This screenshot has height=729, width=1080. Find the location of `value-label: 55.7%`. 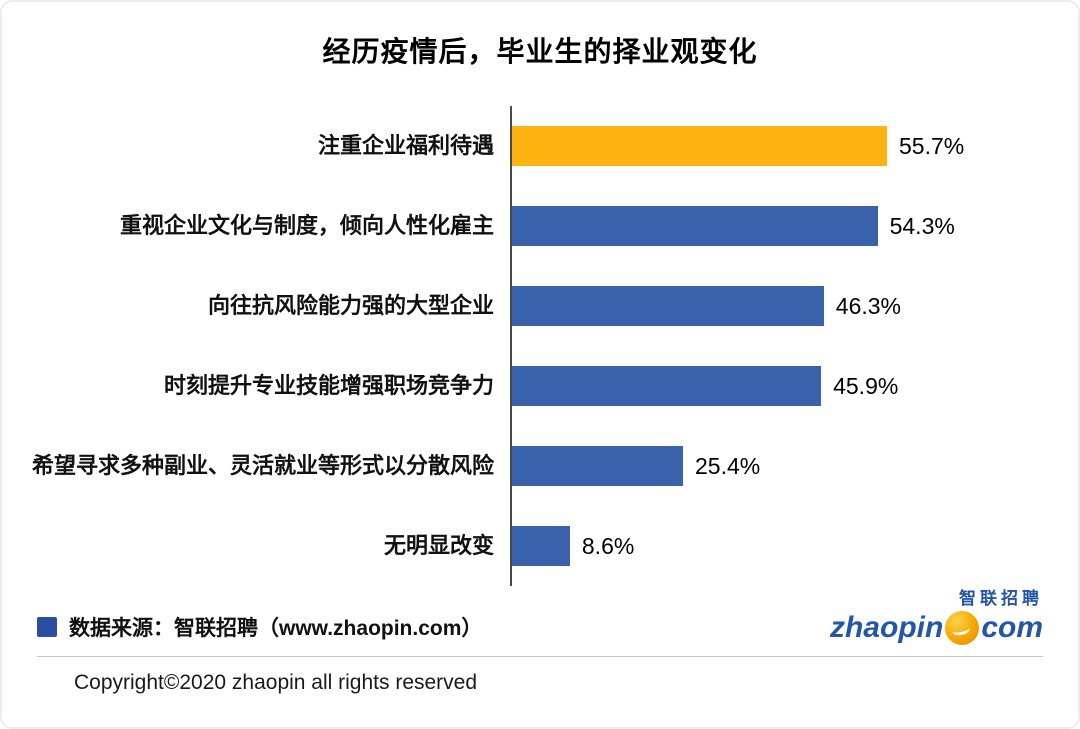

value-label: 55.7% is located at coordinates (932, 145).